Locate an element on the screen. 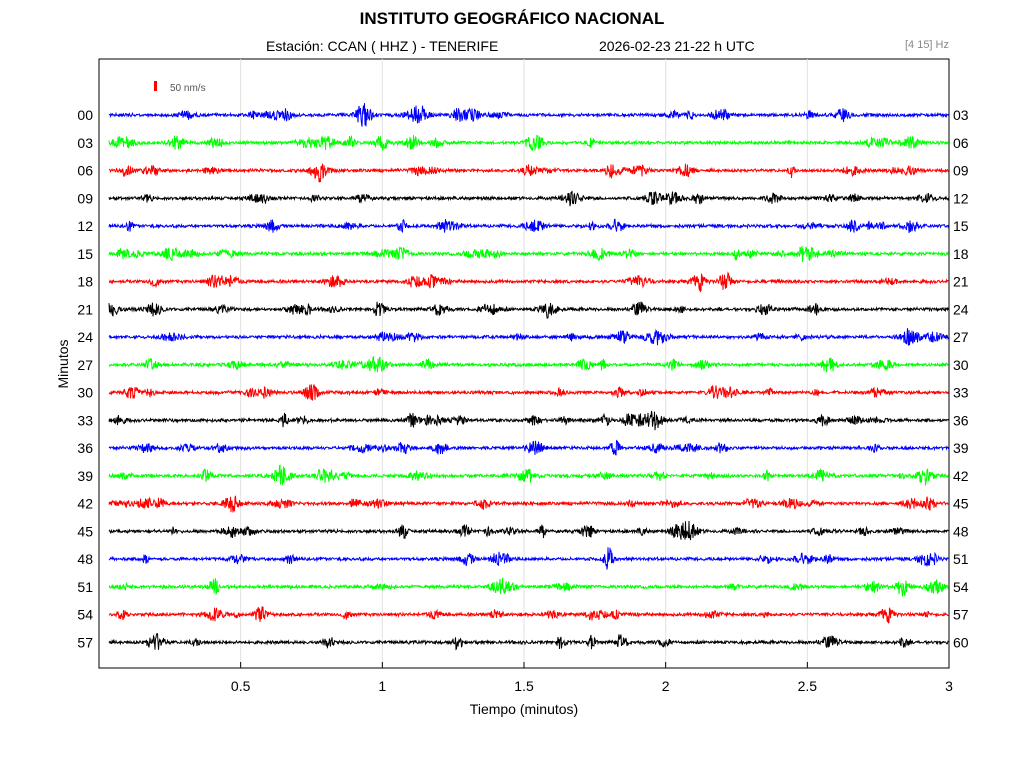  left-label: 45 is located at coordinates (85, 531).